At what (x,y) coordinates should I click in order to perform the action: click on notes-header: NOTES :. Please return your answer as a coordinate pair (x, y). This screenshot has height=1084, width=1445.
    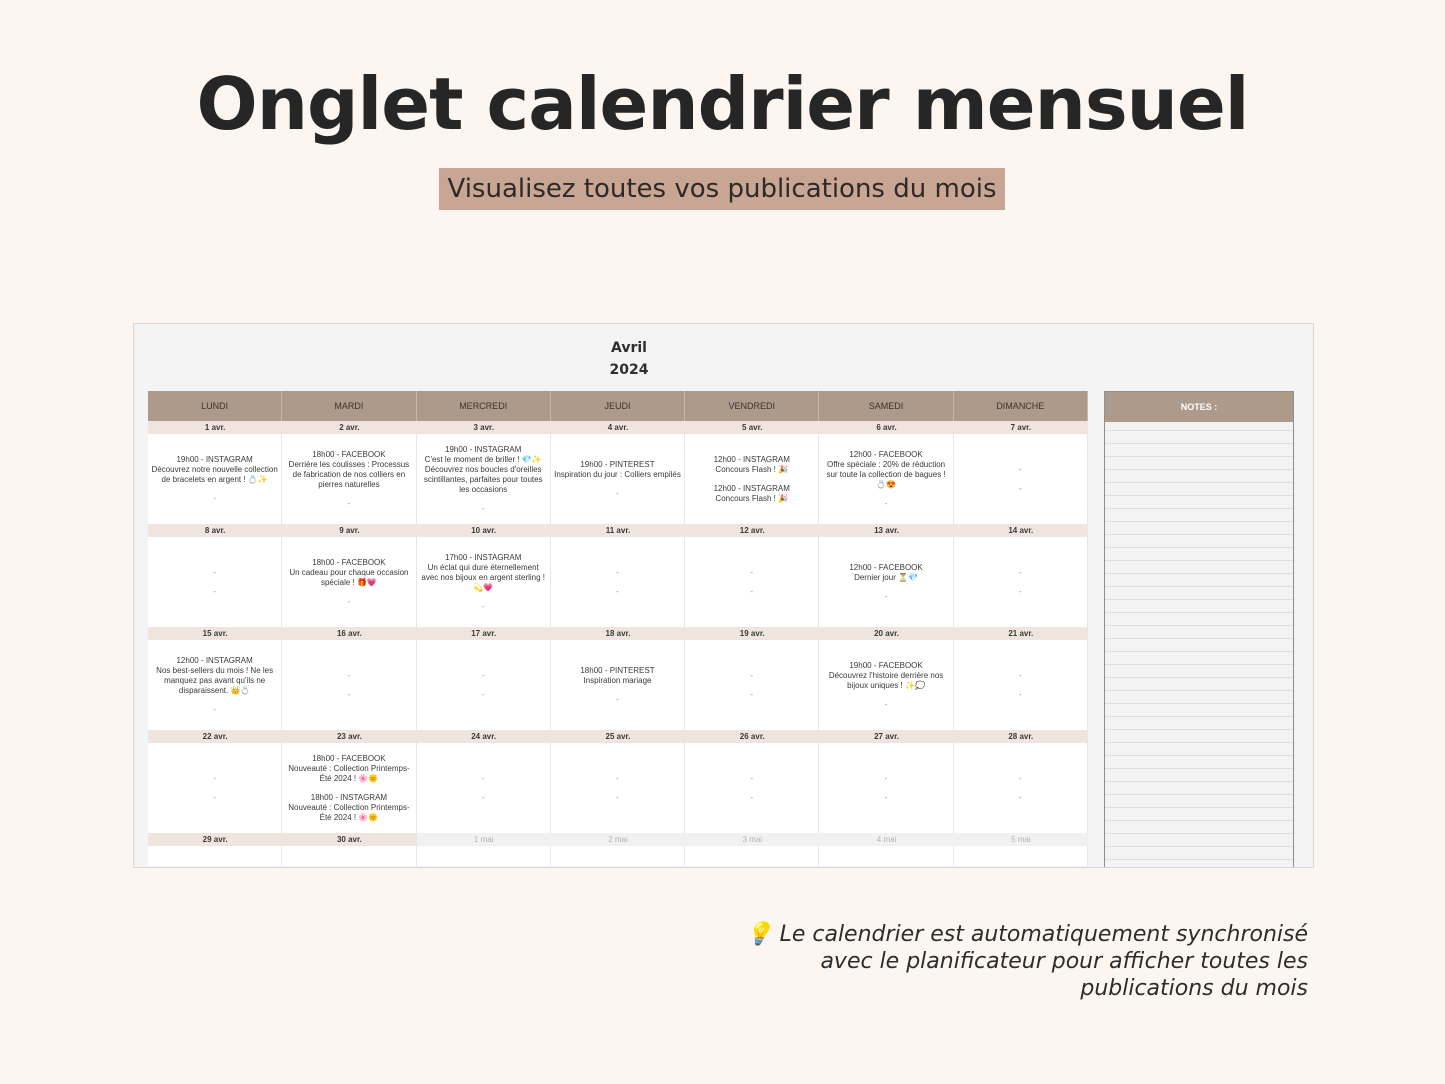
    Looking at the image, I should click on (1199, 407).